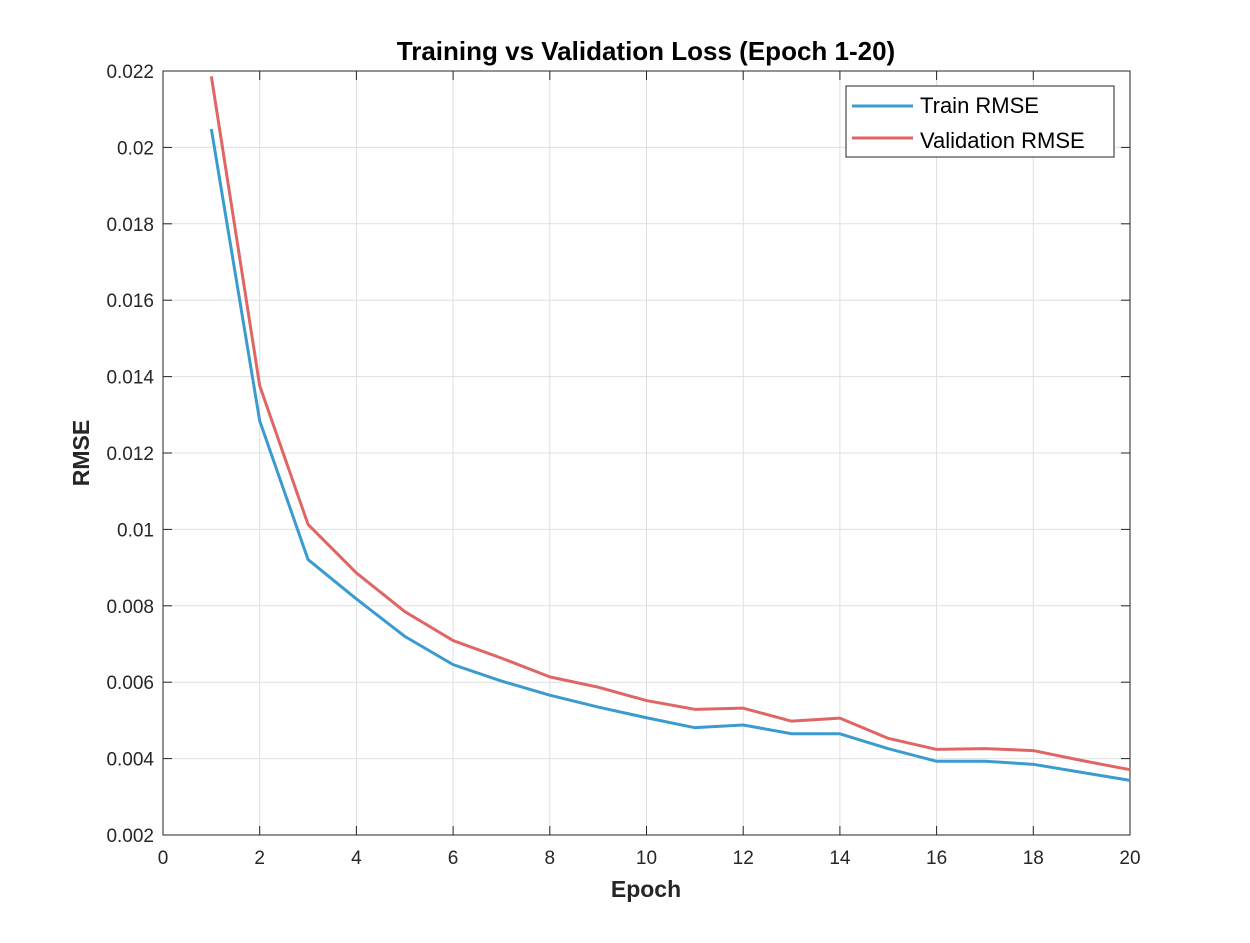  What do you see at coordinates (259, 858) in the screenshot?
I see `x-tick-label: 2` at bounding box center [259, 858].